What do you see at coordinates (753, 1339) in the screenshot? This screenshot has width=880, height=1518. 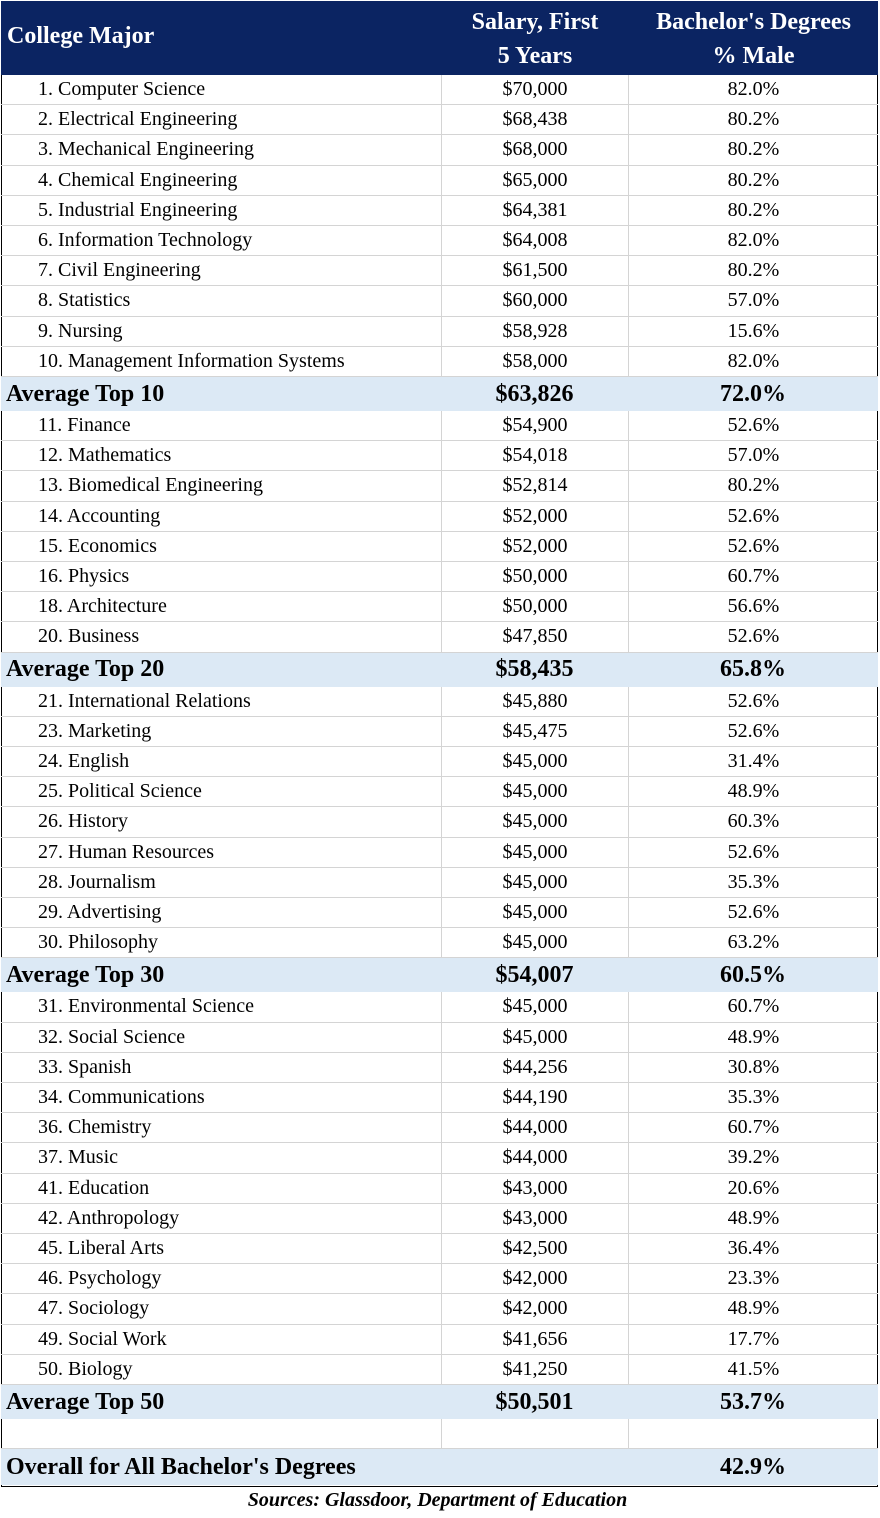 I see `male-percent: 17.7%` at bounding box center [753, 1339].